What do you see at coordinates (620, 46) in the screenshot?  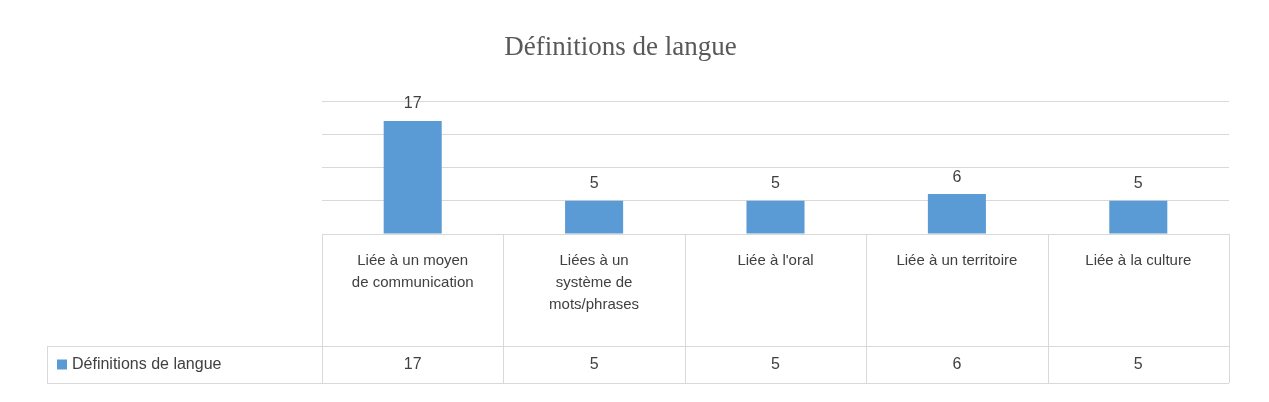 I see `chart-title: Définitions de langue` at bounding box center [620, 46].